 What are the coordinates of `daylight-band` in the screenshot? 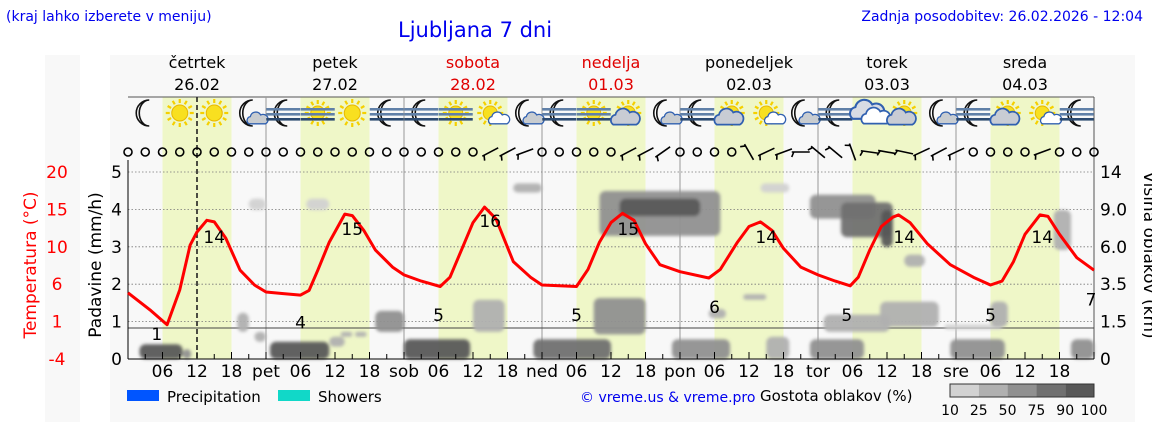 It's located at (335, 228).